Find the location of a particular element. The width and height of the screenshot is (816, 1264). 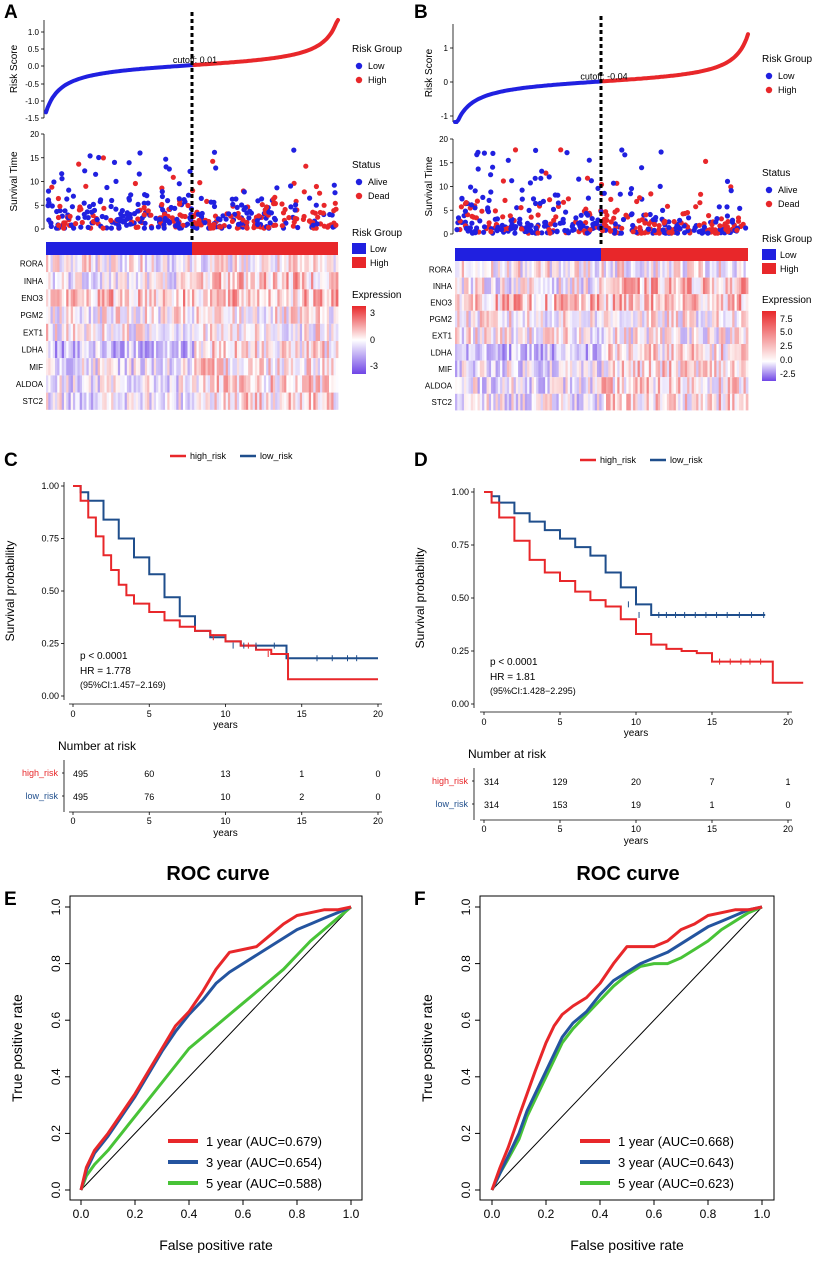

gene-label: ENO3 is located at coordinates (441, 303).